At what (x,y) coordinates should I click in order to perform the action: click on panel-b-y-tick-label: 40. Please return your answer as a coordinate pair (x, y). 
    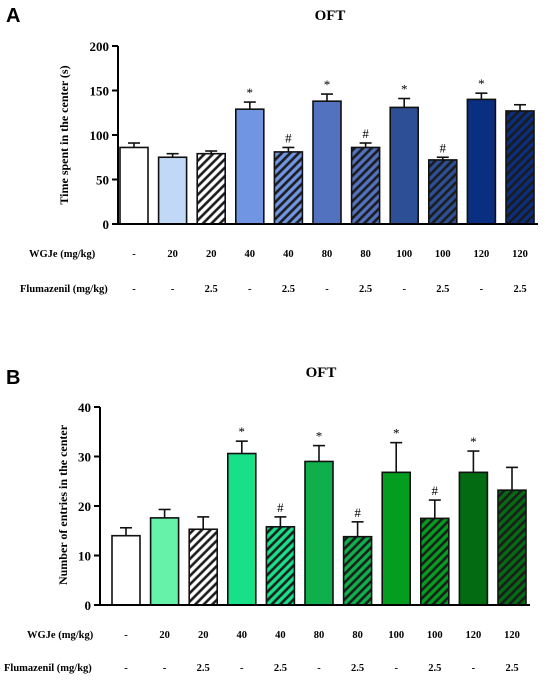
    Looking at the image, I should click on (84, 407).